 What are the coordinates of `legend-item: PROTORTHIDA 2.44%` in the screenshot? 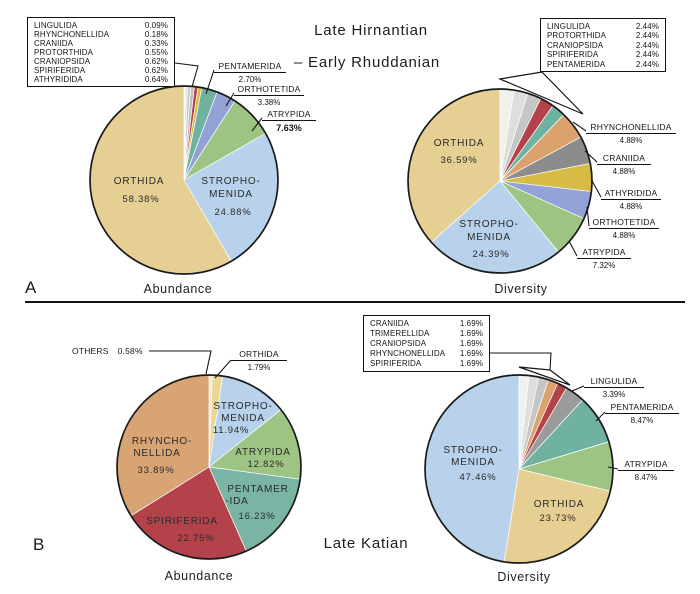 It's located at (603, 35).